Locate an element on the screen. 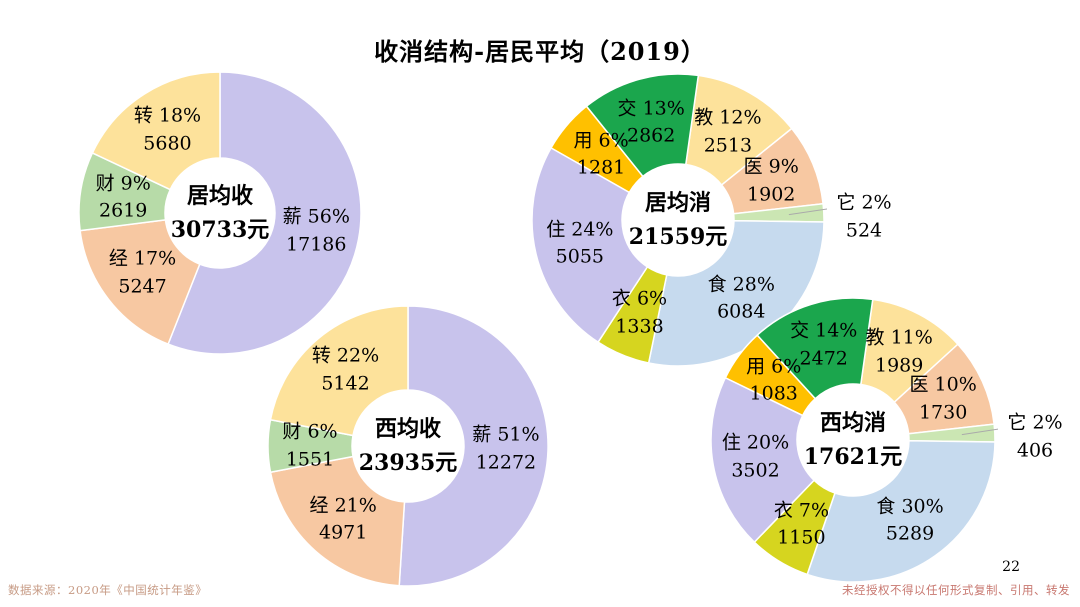 This screenshot has height=607, width=1080. donut-center-label: 西均收 23935元 is located at coordinates (408, 446).